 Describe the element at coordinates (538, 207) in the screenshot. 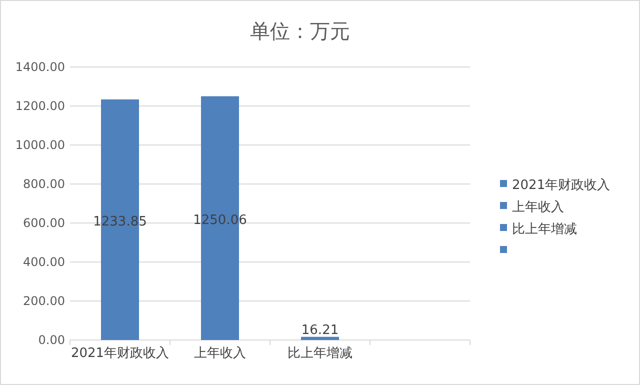

I see `legend-label: 上年收入` at that location.